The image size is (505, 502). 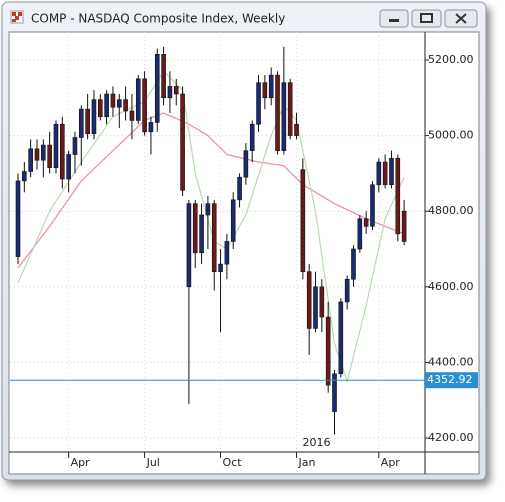 I want to click on y-tick-label: 4600.00, so click(x=451, y=286).